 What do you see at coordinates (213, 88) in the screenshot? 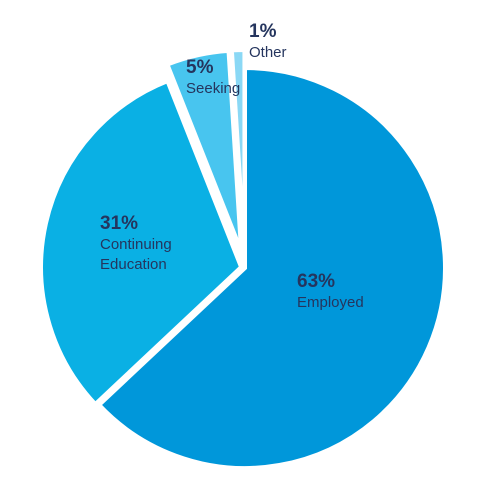
I see `slice-category-label: Seeking` at bounding box center [213, 88].